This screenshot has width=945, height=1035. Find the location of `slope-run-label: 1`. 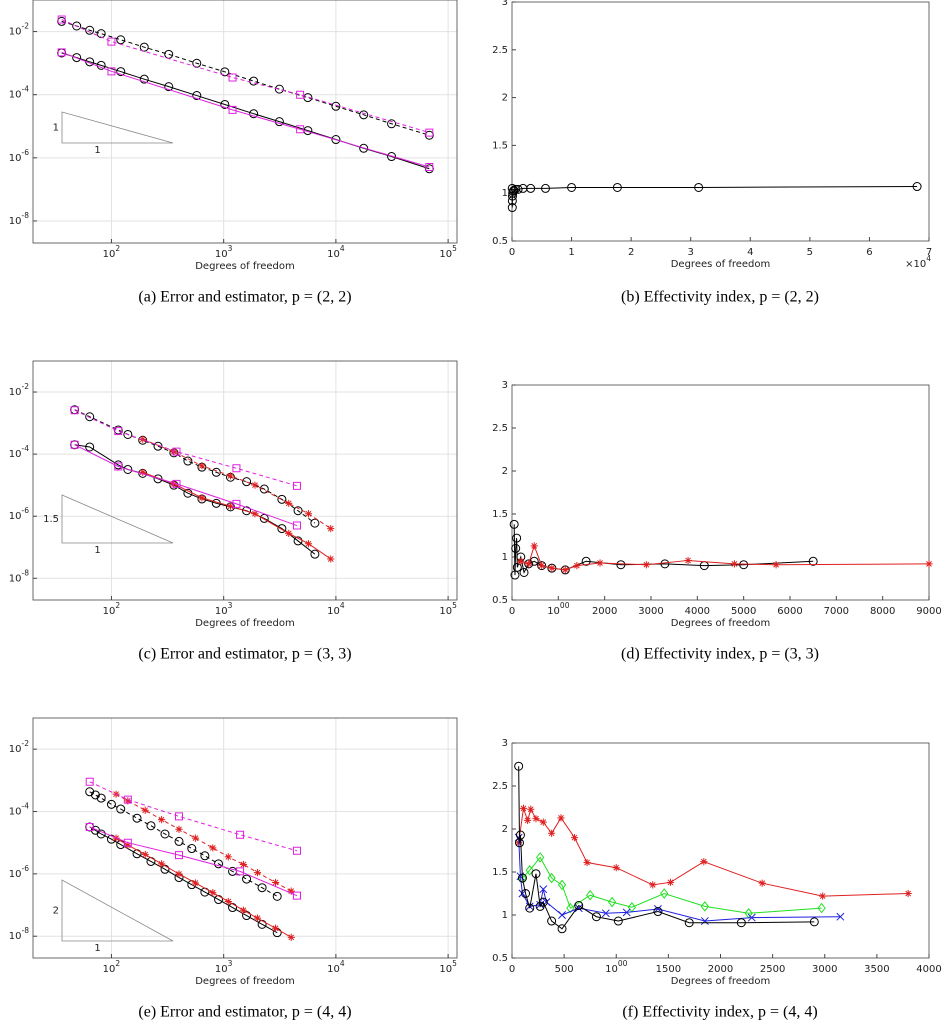

slope-run-label: 1 is located at coordinates (97, 550).